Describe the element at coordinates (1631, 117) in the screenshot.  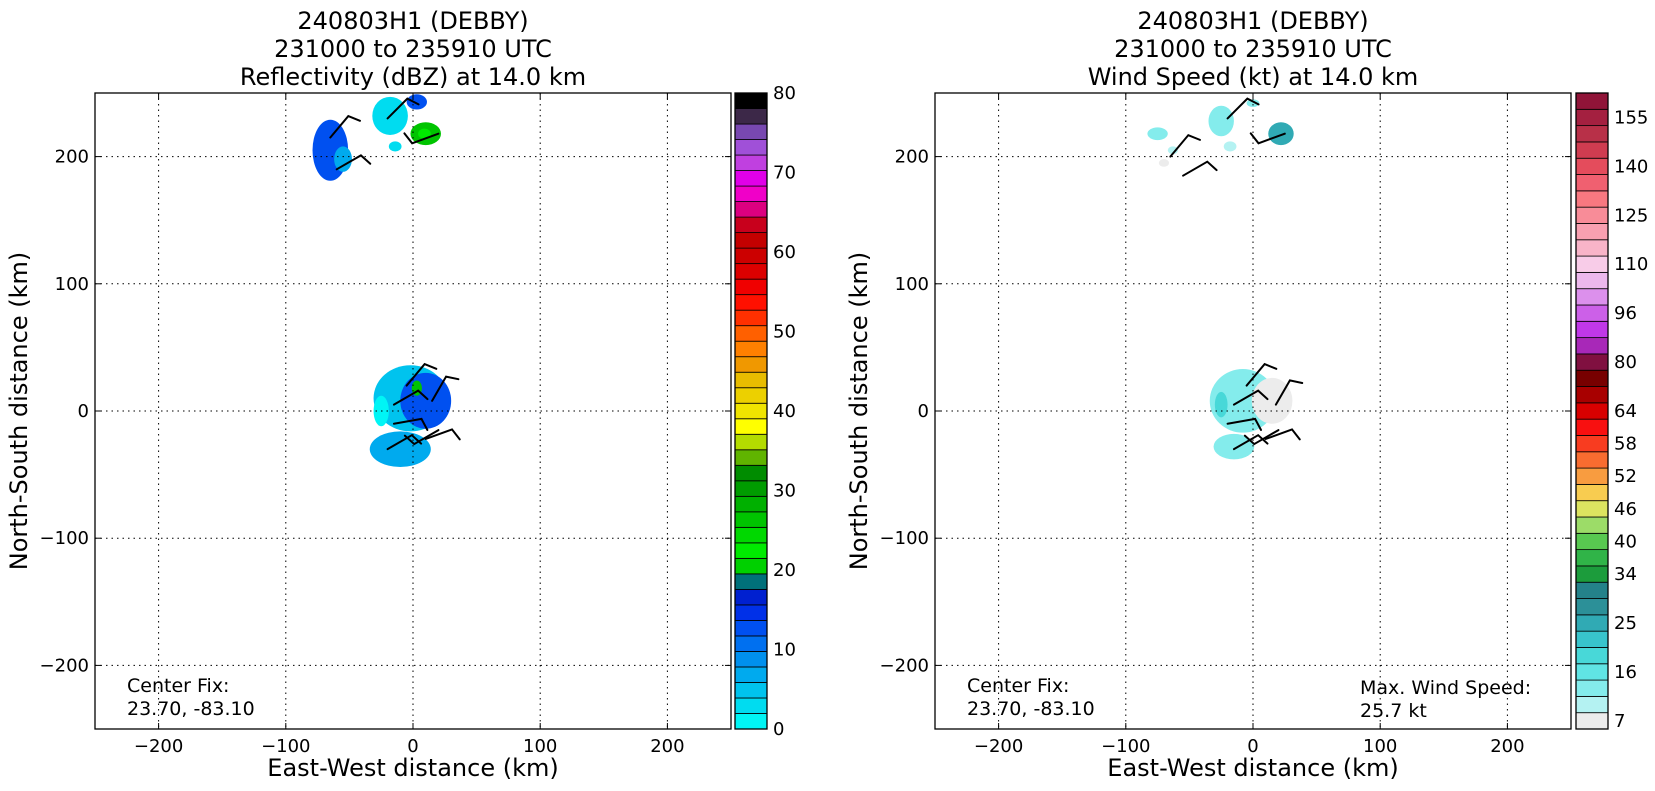
I see `colorbar-tick-label: 155` at that location.